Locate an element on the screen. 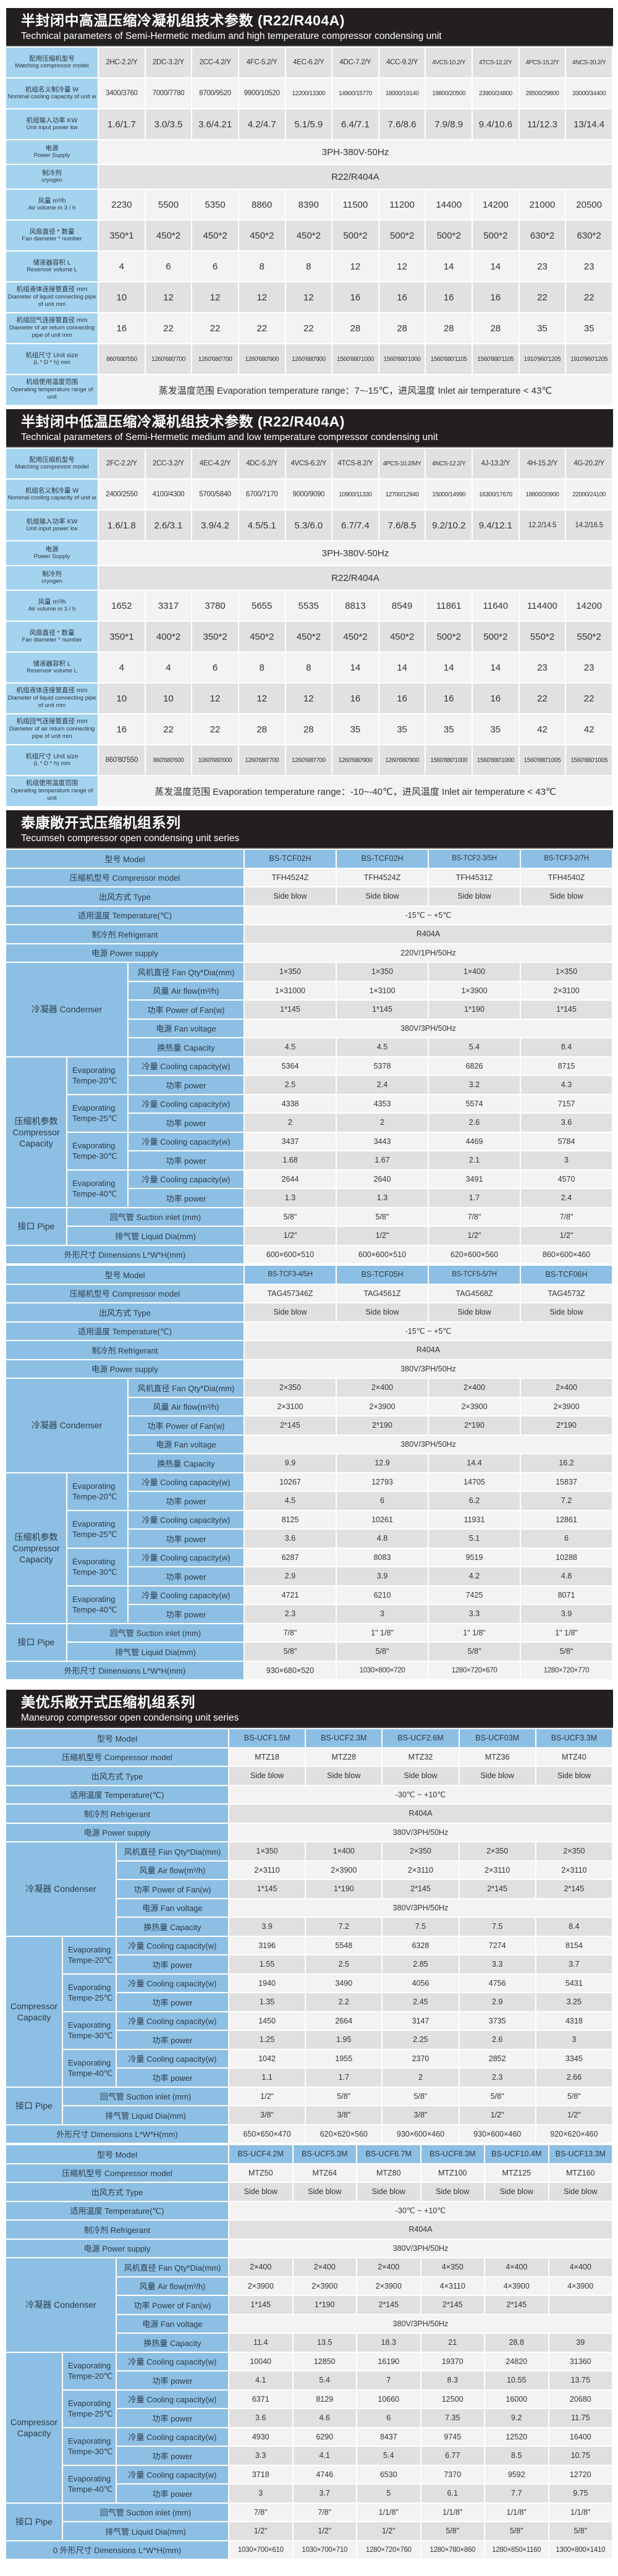 The image size is (618, 2576). value-cell: BS-TCF06H is located at coordinates (566, 1275).